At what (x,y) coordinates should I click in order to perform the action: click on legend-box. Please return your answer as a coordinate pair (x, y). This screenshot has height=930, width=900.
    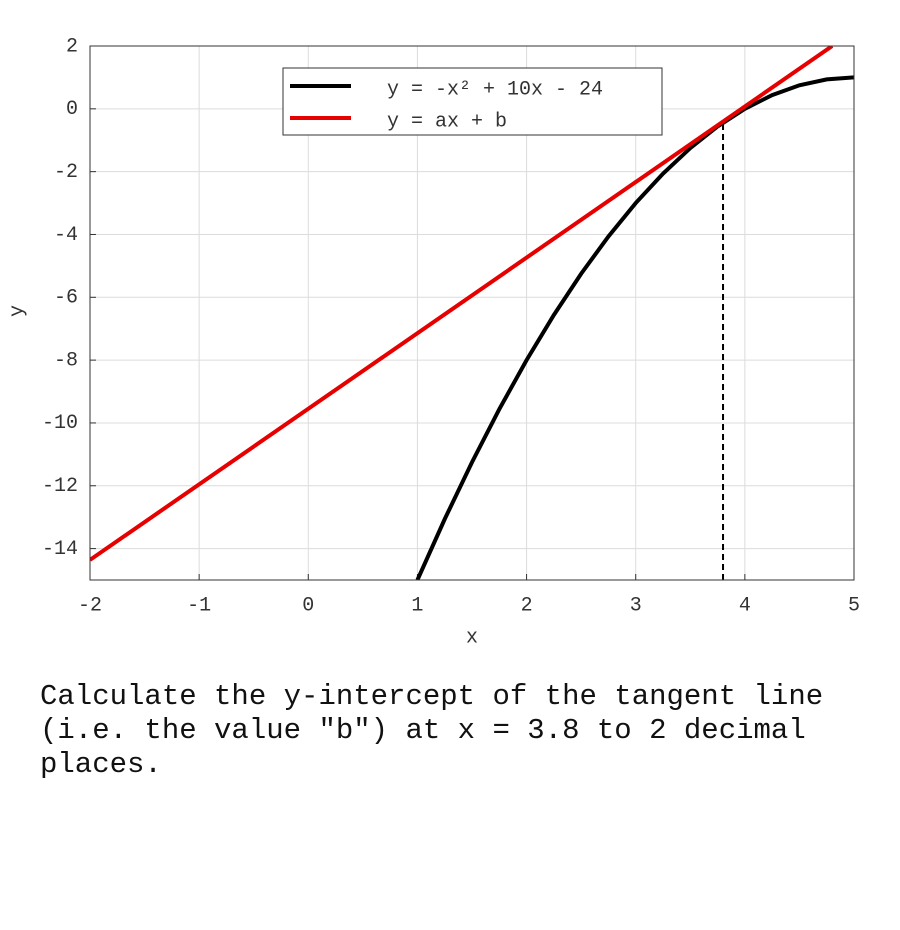
    Looking at the image, I should click on (472, 101).